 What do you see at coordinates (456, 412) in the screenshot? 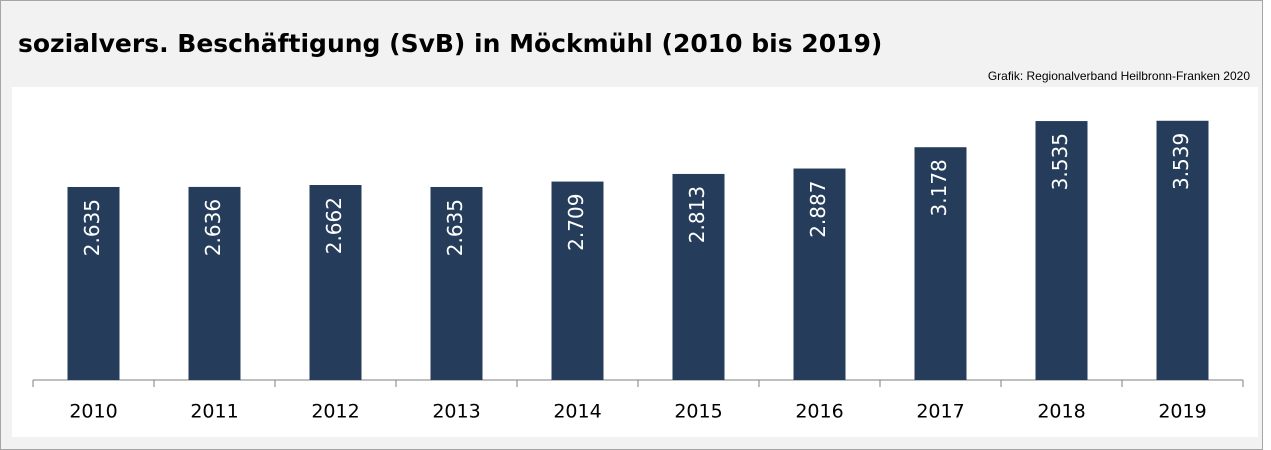
I see `x-tick-label: 2013` at bounding box center [456, 412].